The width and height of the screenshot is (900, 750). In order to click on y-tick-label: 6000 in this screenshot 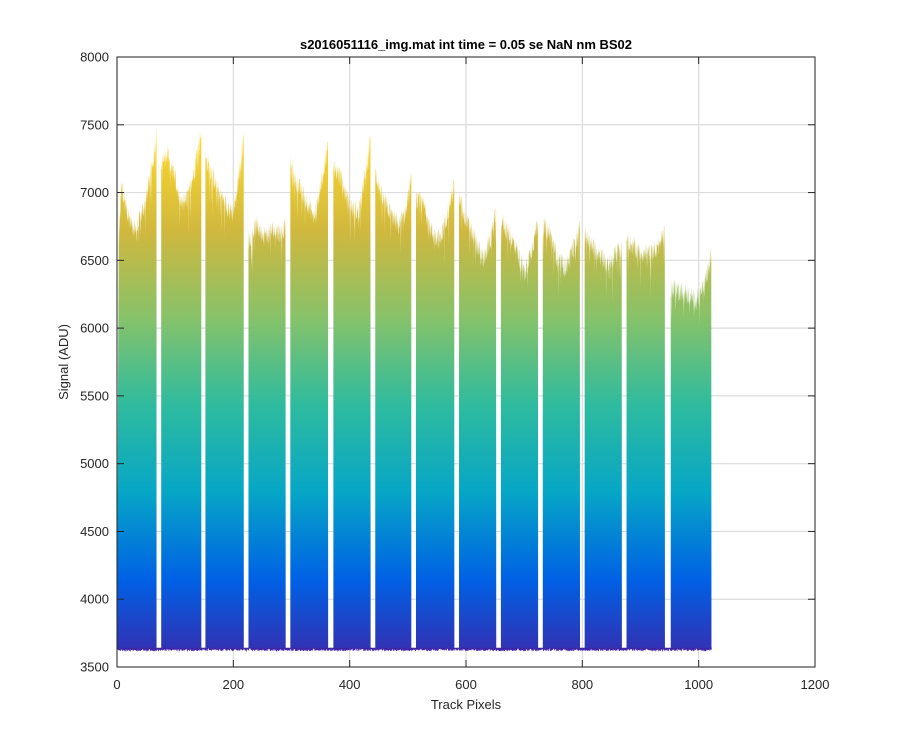, I will do `click(94, 328)`.